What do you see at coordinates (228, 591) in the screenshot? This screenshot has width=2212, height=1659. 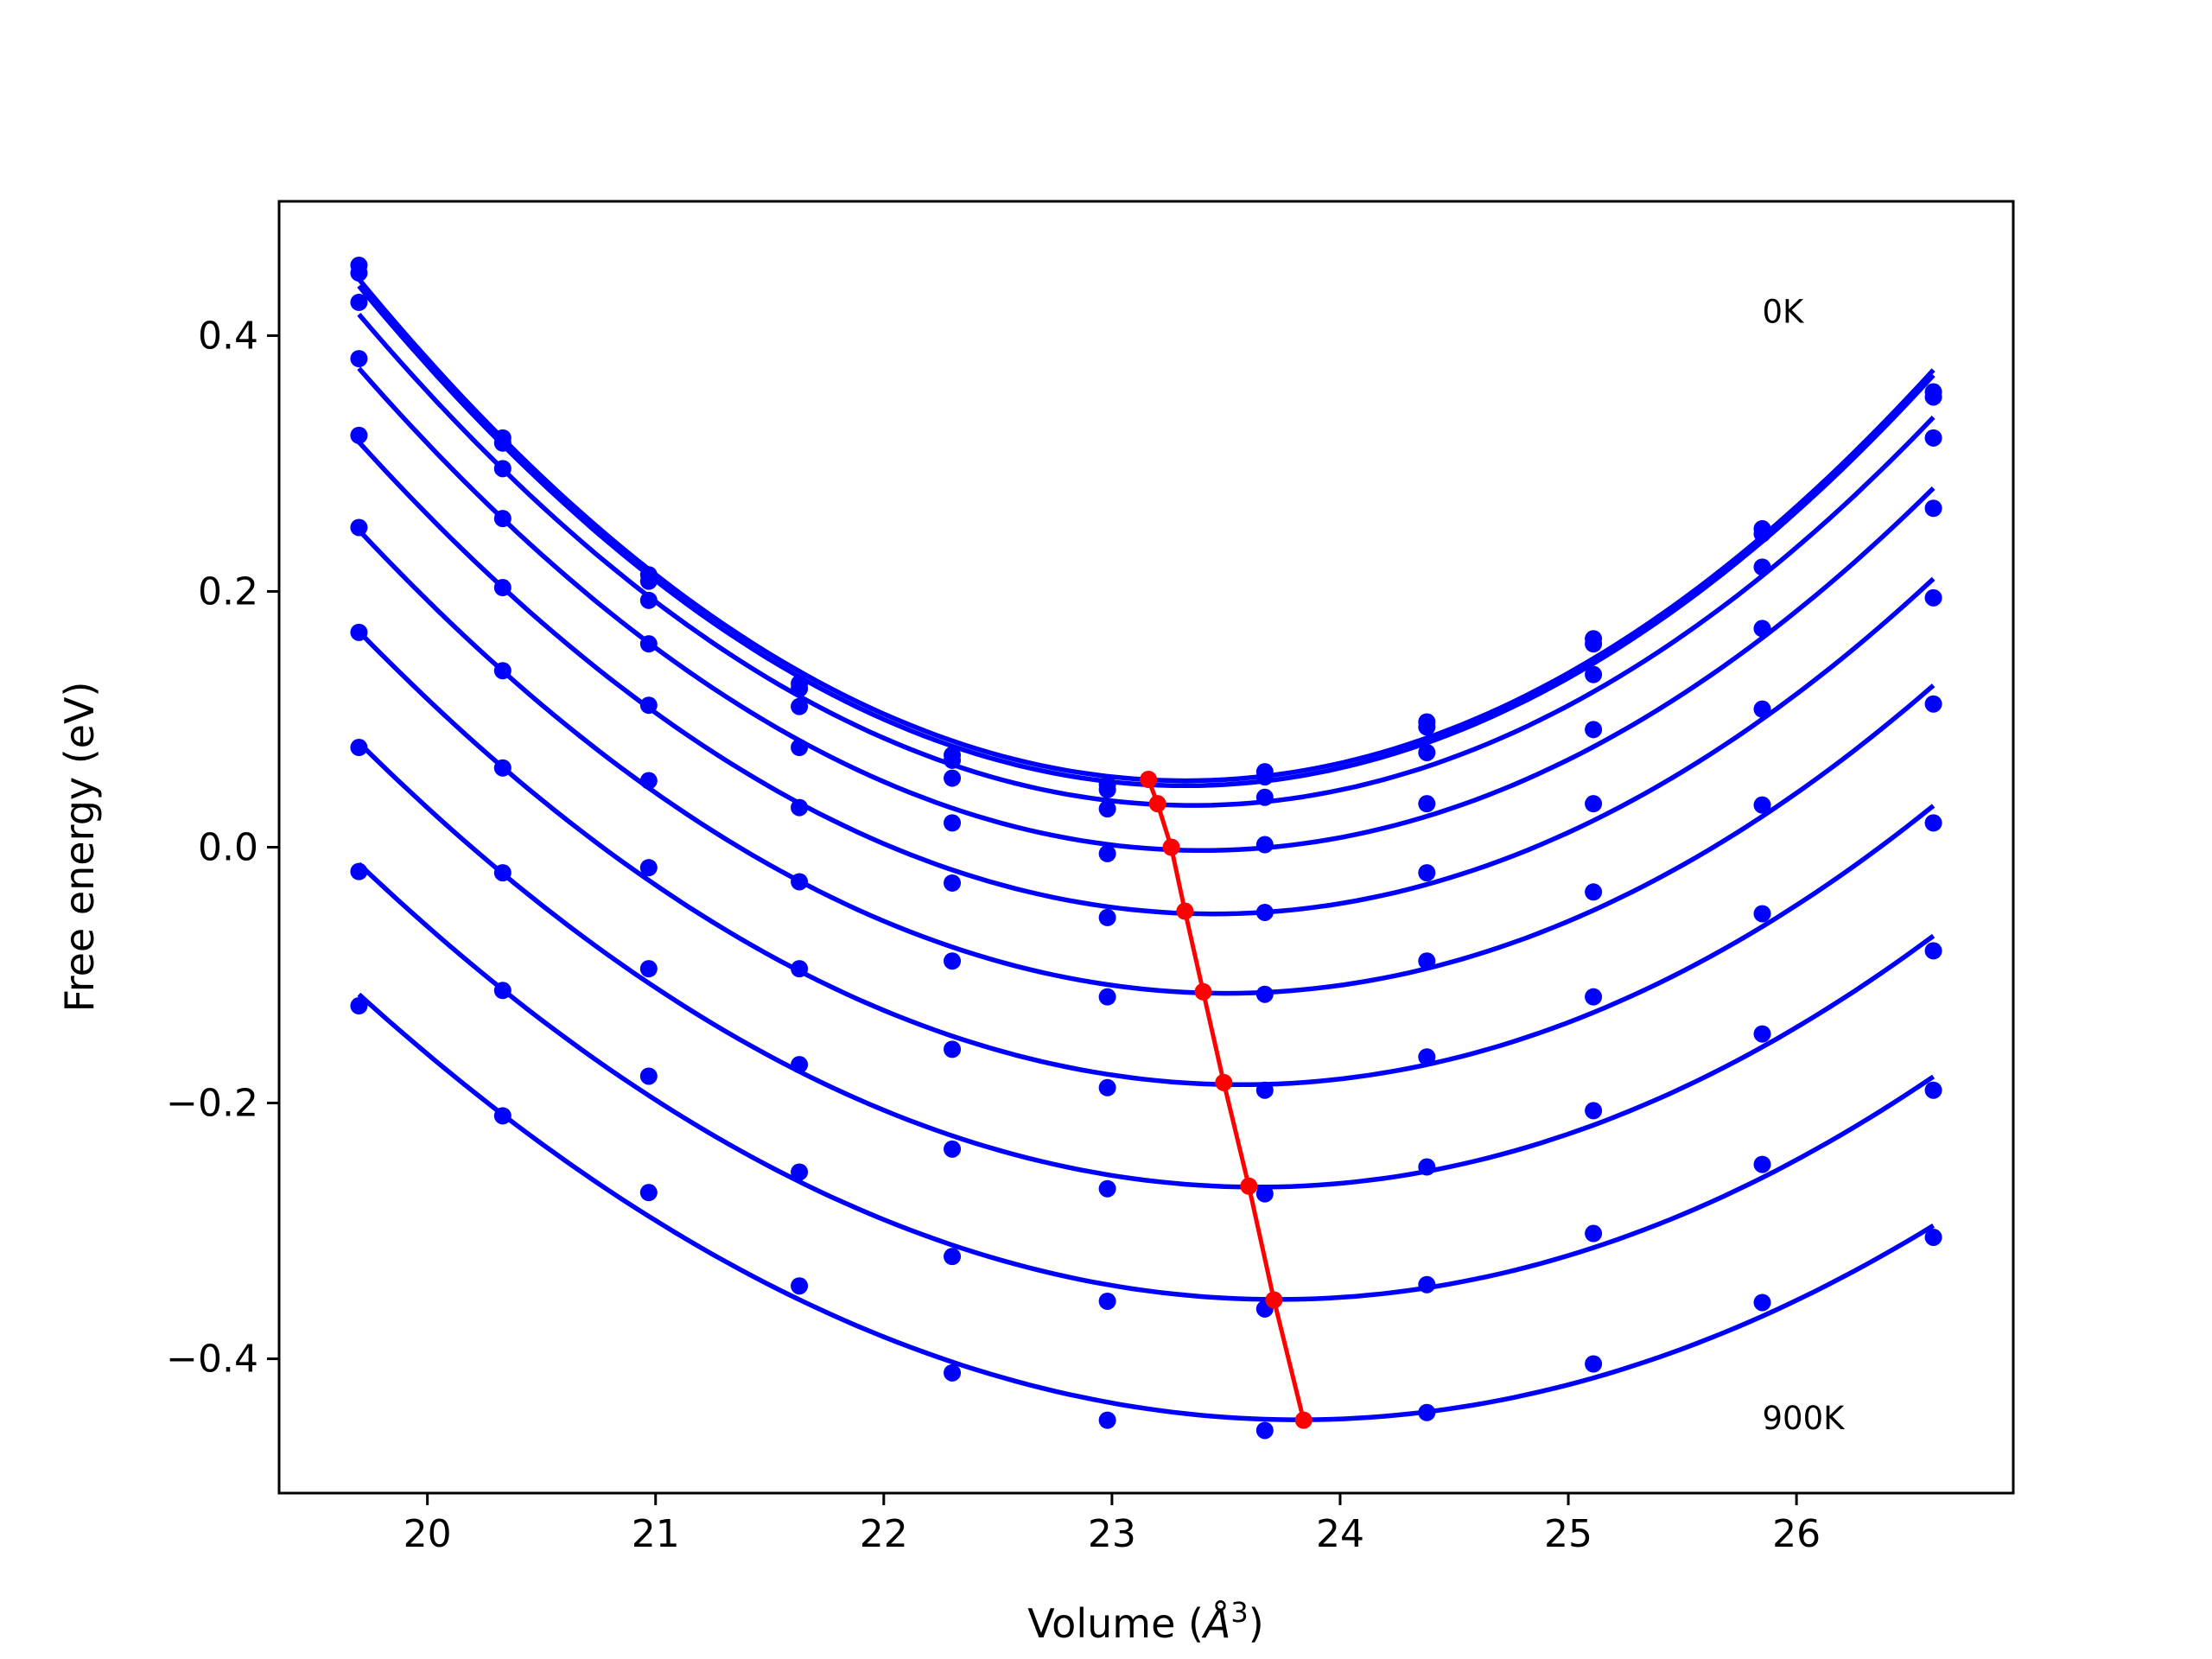 I see `y-tick-label: 0.2` at bounding box center [228, 591].